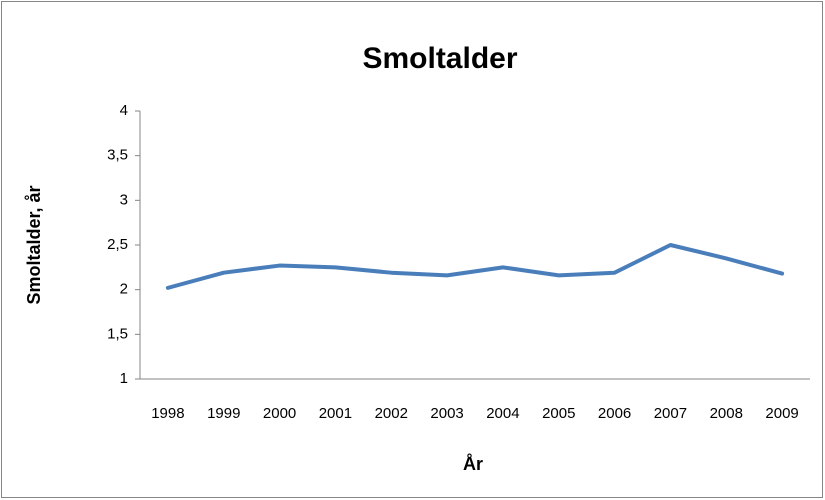 This screenshot has height=500, width=825. Describe the element at coordinates (124, 289) in the screenshot. I see `y-tick-label: 2` at that location.